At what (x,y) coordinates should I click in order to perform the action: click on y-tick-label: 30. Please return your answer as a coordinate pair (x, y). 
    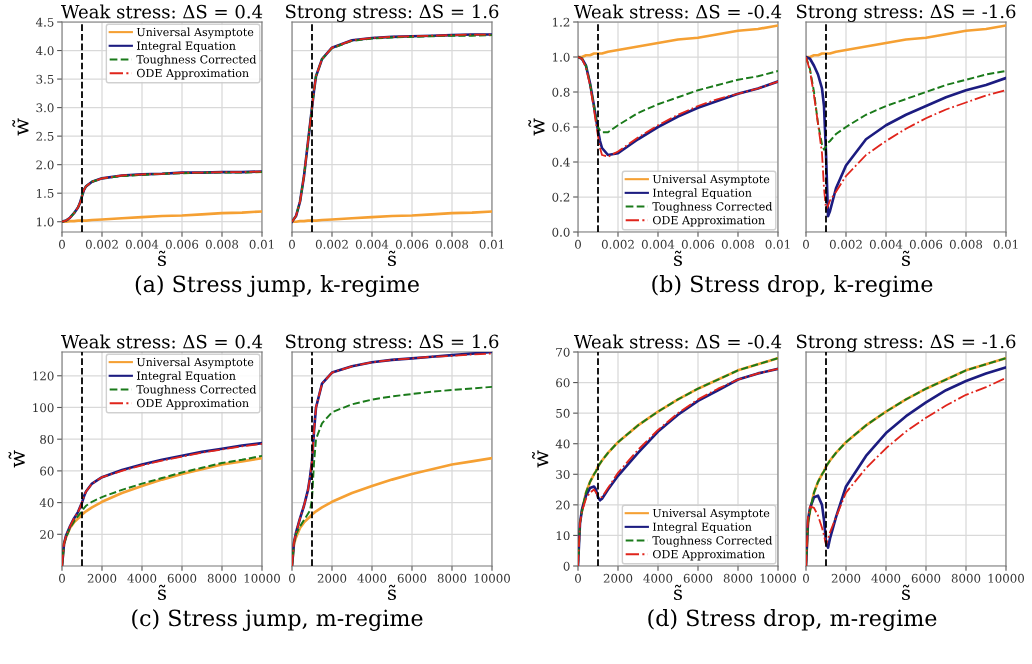
    Looking at the image, I should click on (563, 474).